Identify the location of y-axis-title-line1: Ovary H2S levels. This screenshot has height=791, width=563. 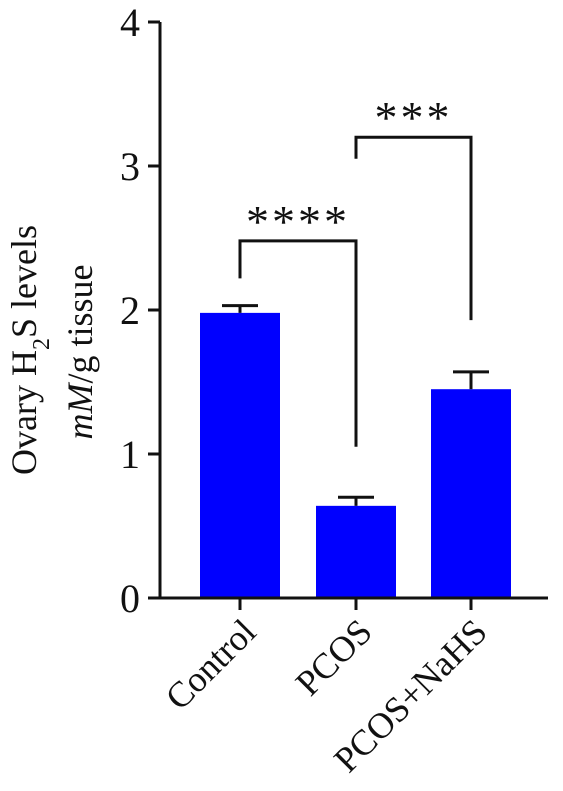
(29, 350).